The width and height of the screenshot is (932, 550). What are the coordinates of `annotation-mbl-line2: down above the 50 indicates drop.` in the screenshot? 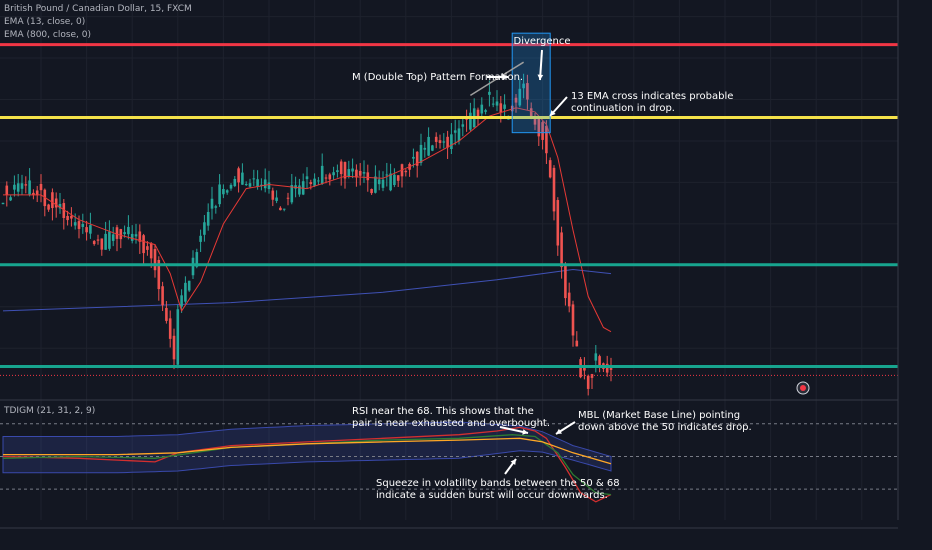 It's located at (665, 427).